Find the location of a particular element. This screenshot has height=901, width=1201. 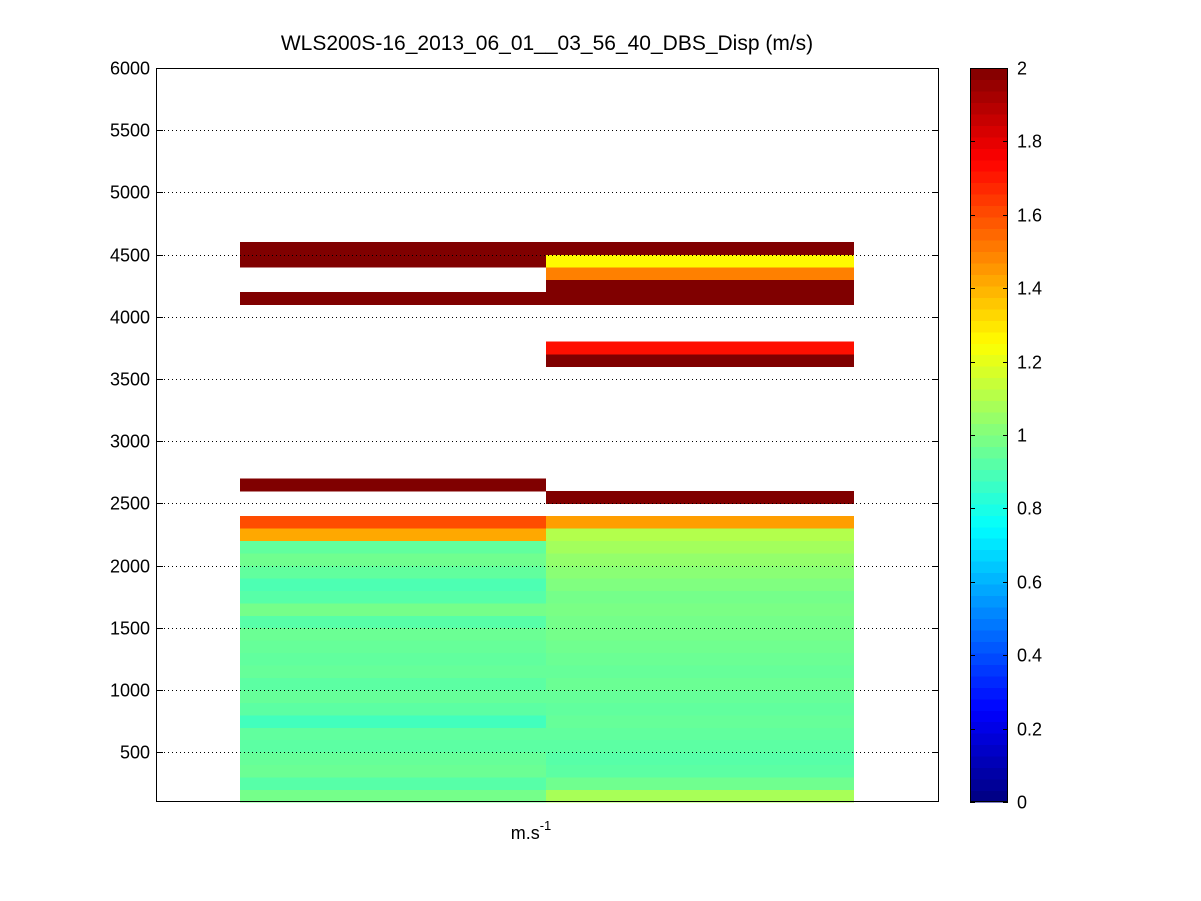

y-tick-label: 6000 is located at coordinates (130, 69).